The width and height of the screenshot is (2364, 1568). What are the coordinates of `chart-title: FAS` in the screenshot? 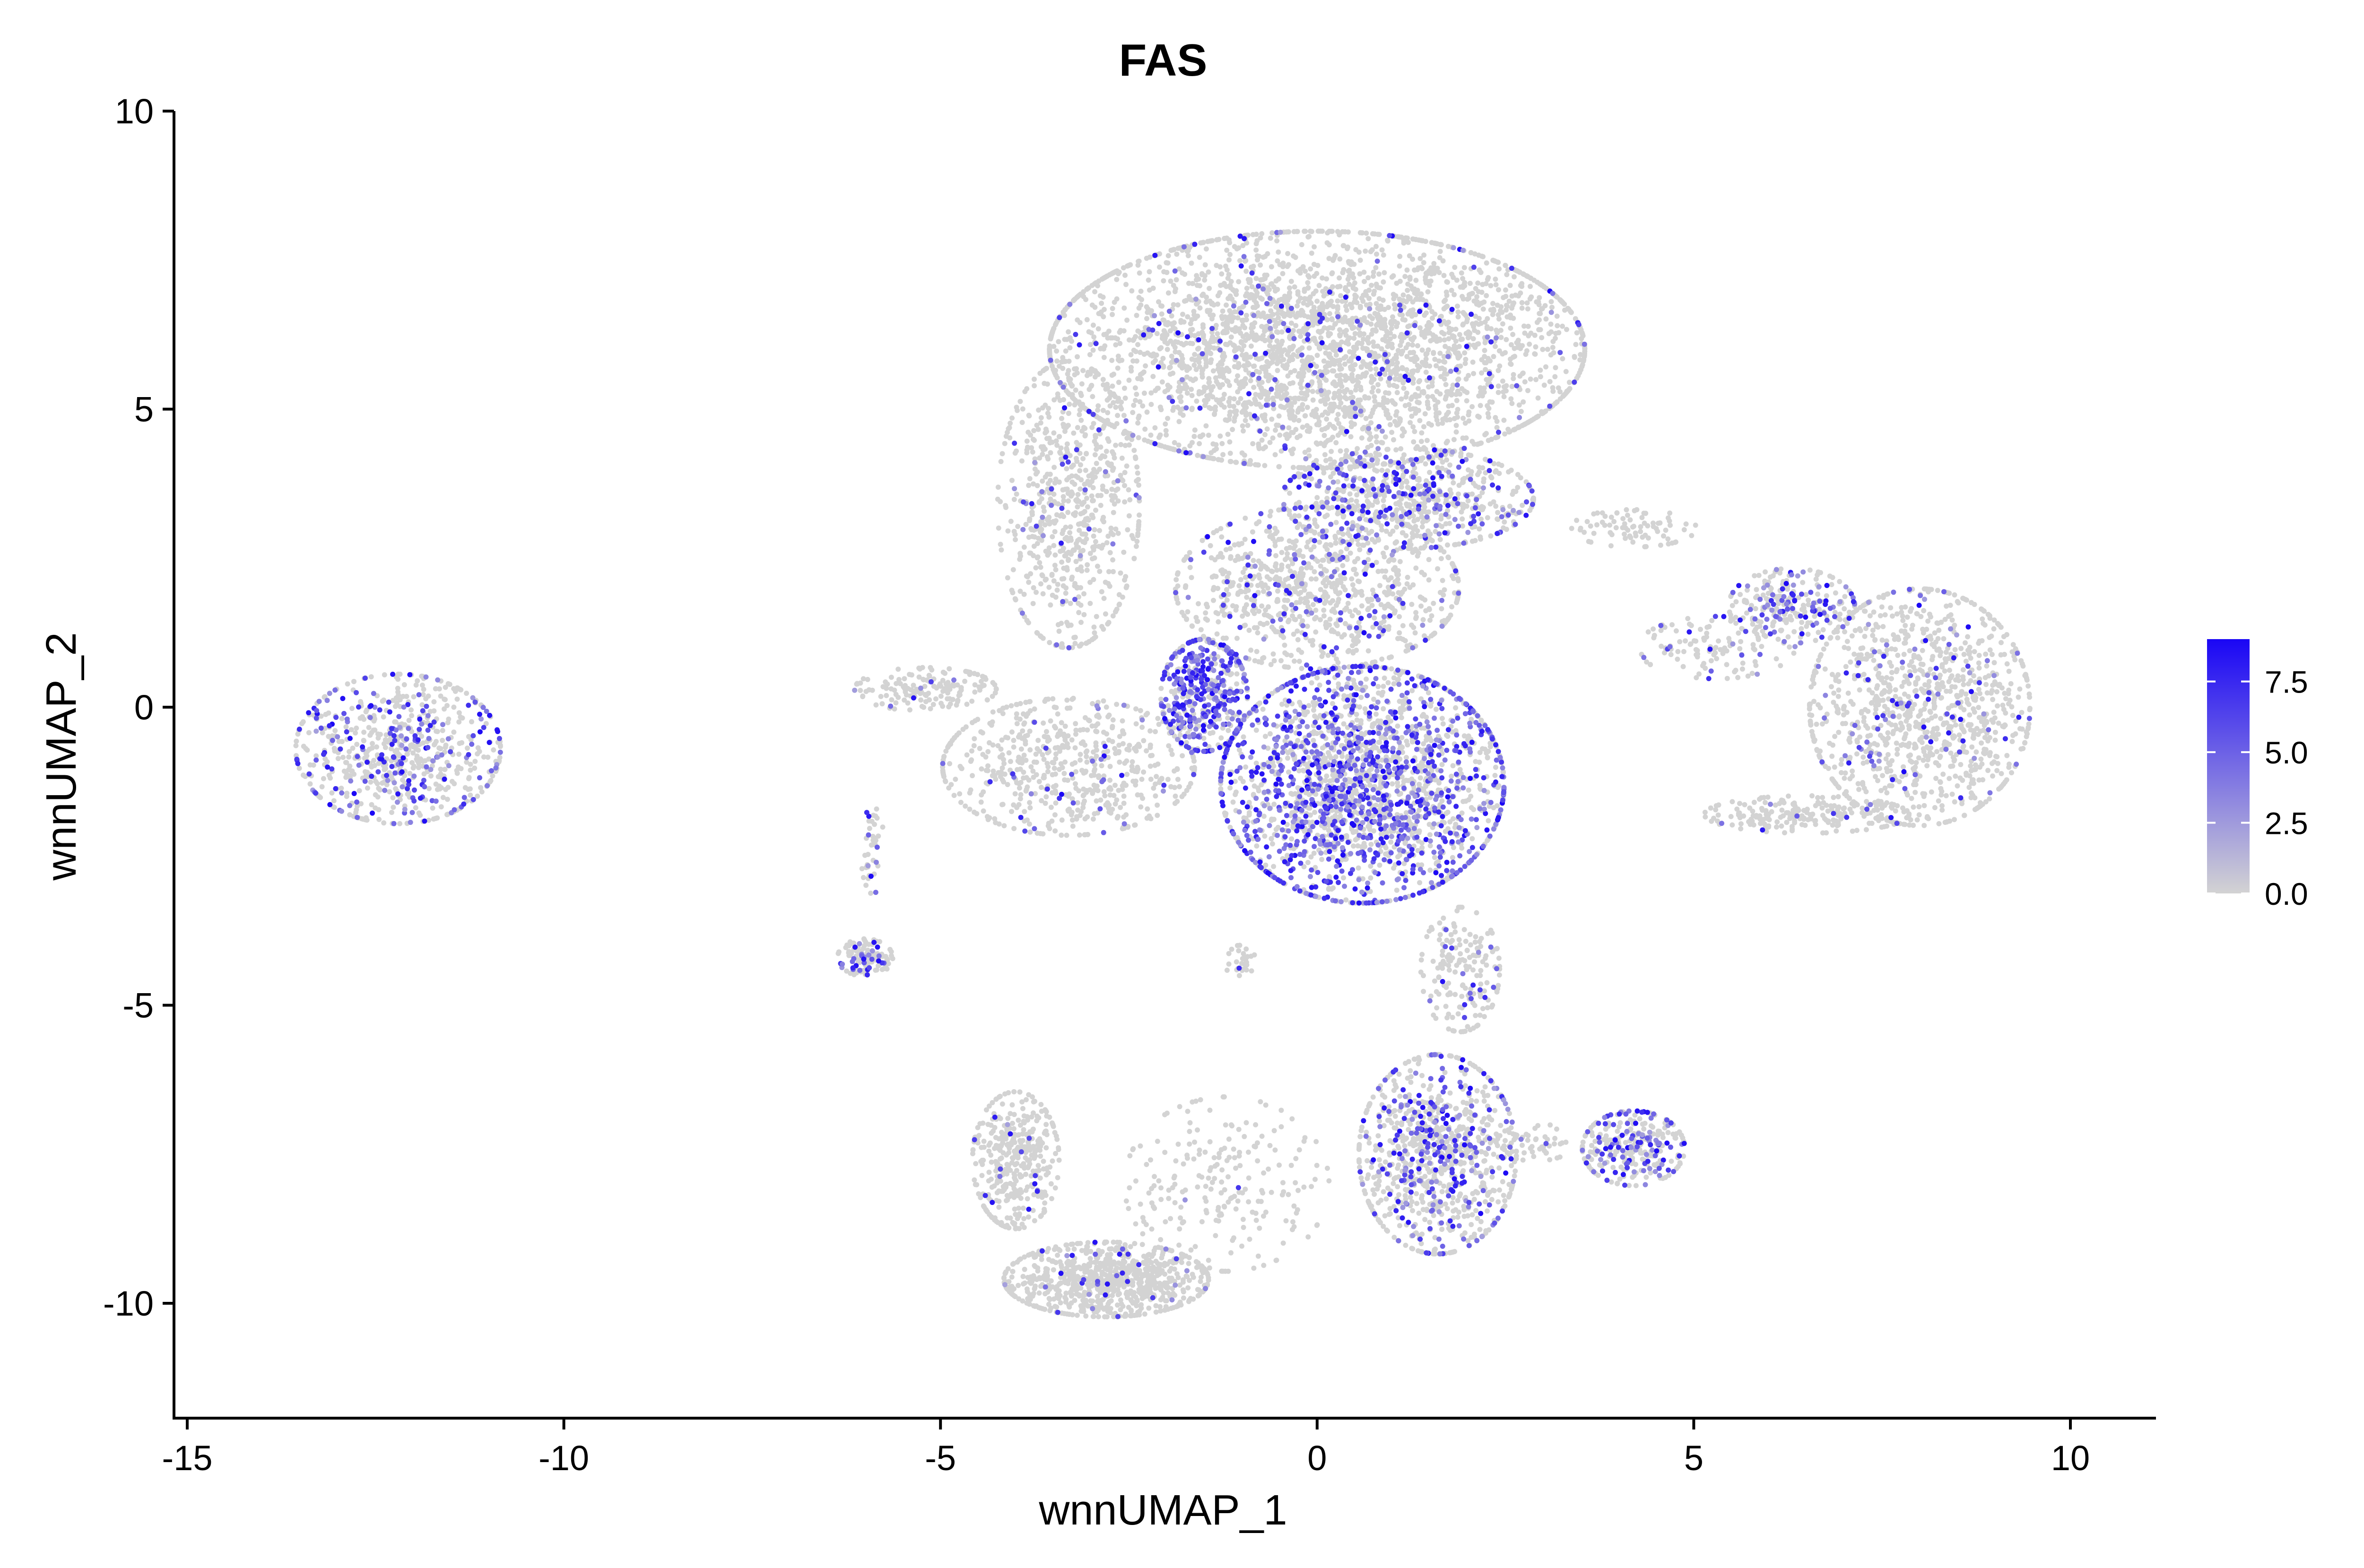 It's located at (1163, 60).